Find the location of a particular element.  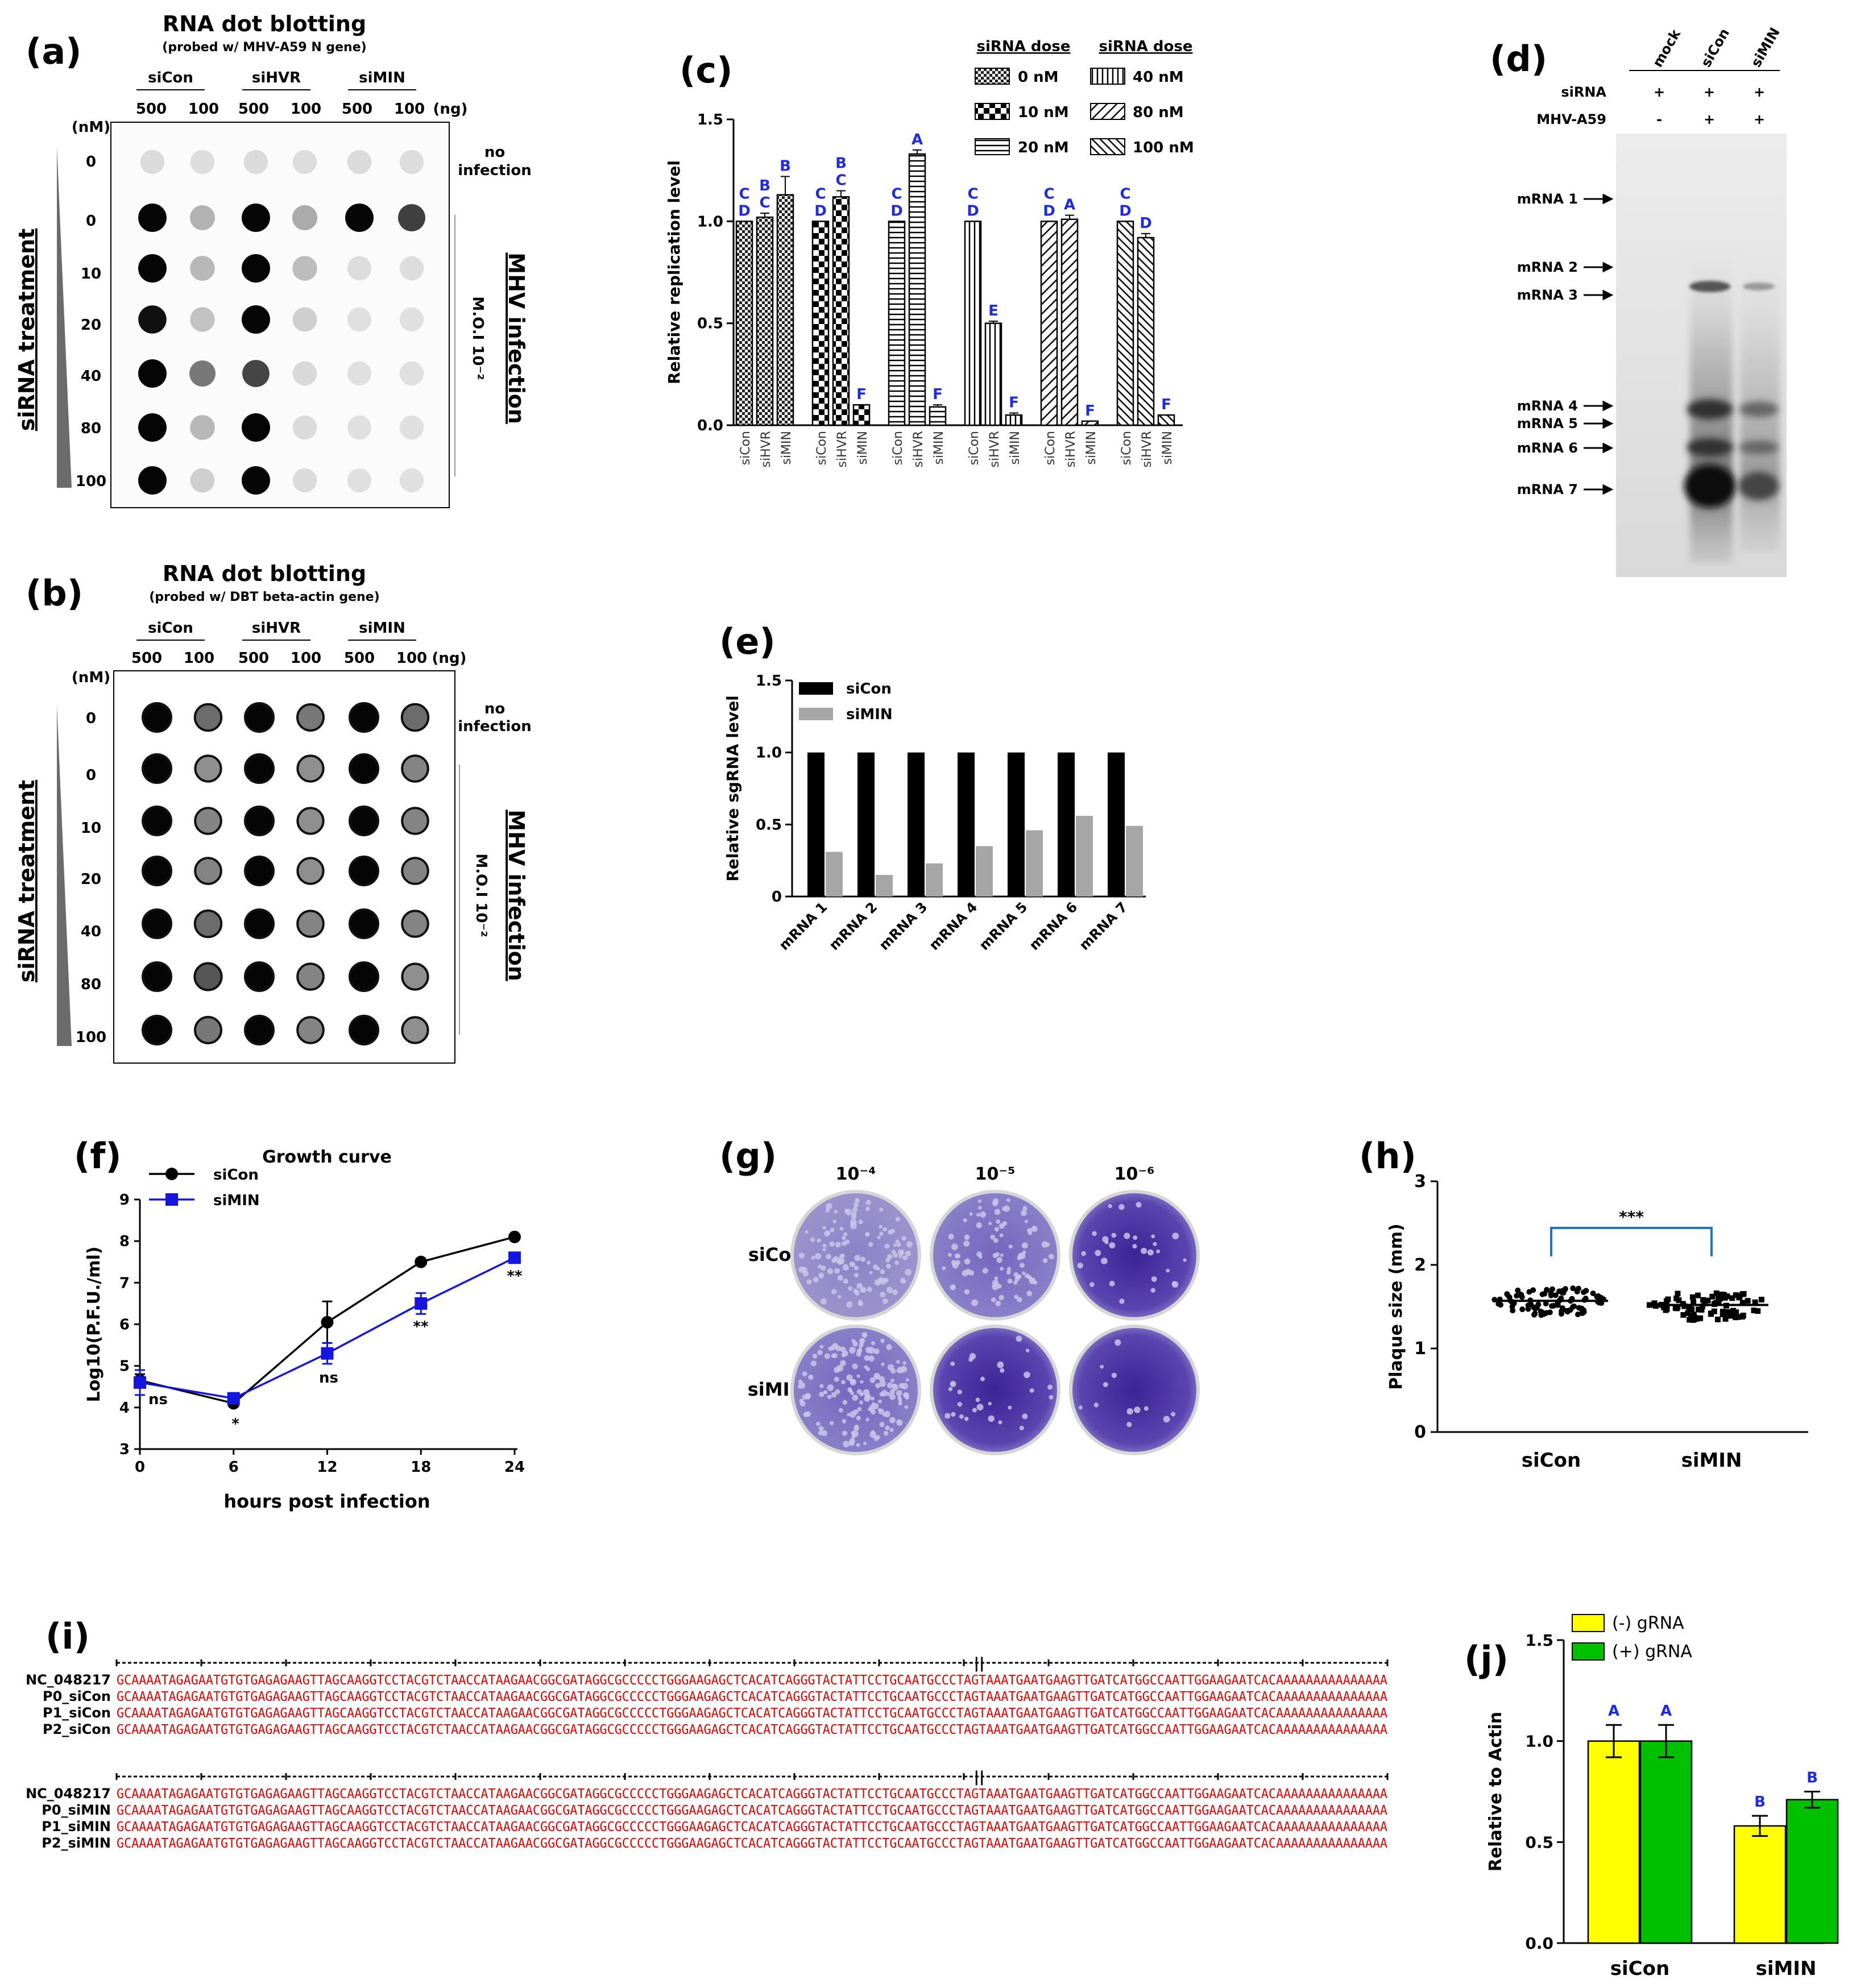

x-tick-label: siCon is located at coordinates (1639, 1968).